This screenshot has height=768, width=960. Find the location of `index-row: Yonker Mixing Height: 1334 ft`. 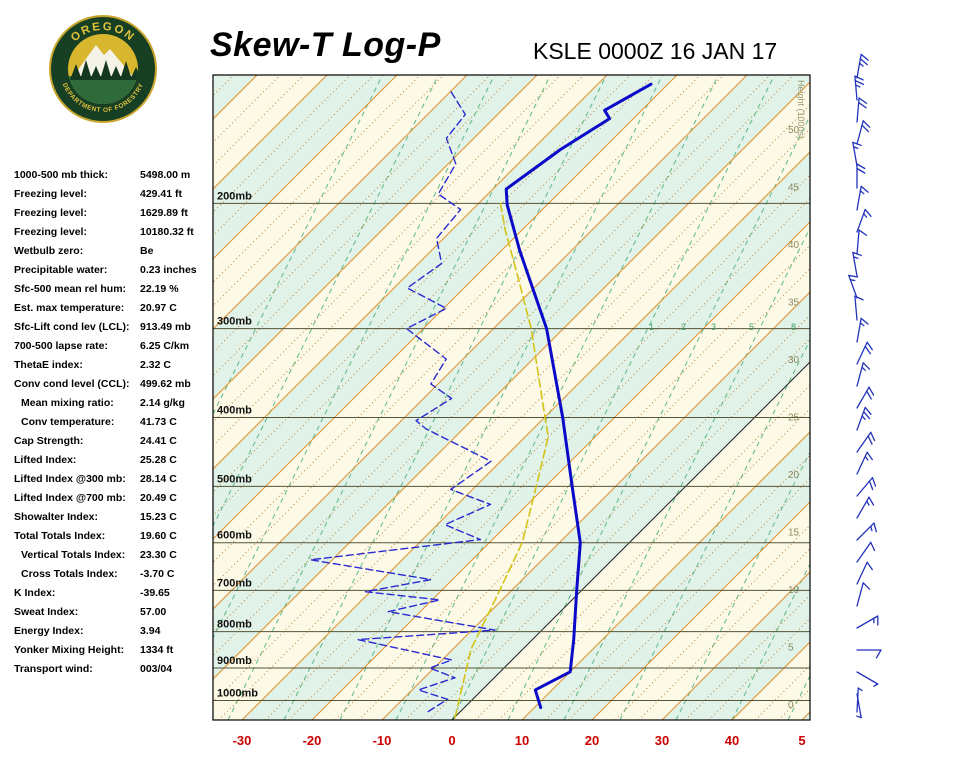

index-row: Yonker Mixing Height: 1334 ft is located at coordinates (117, 653).